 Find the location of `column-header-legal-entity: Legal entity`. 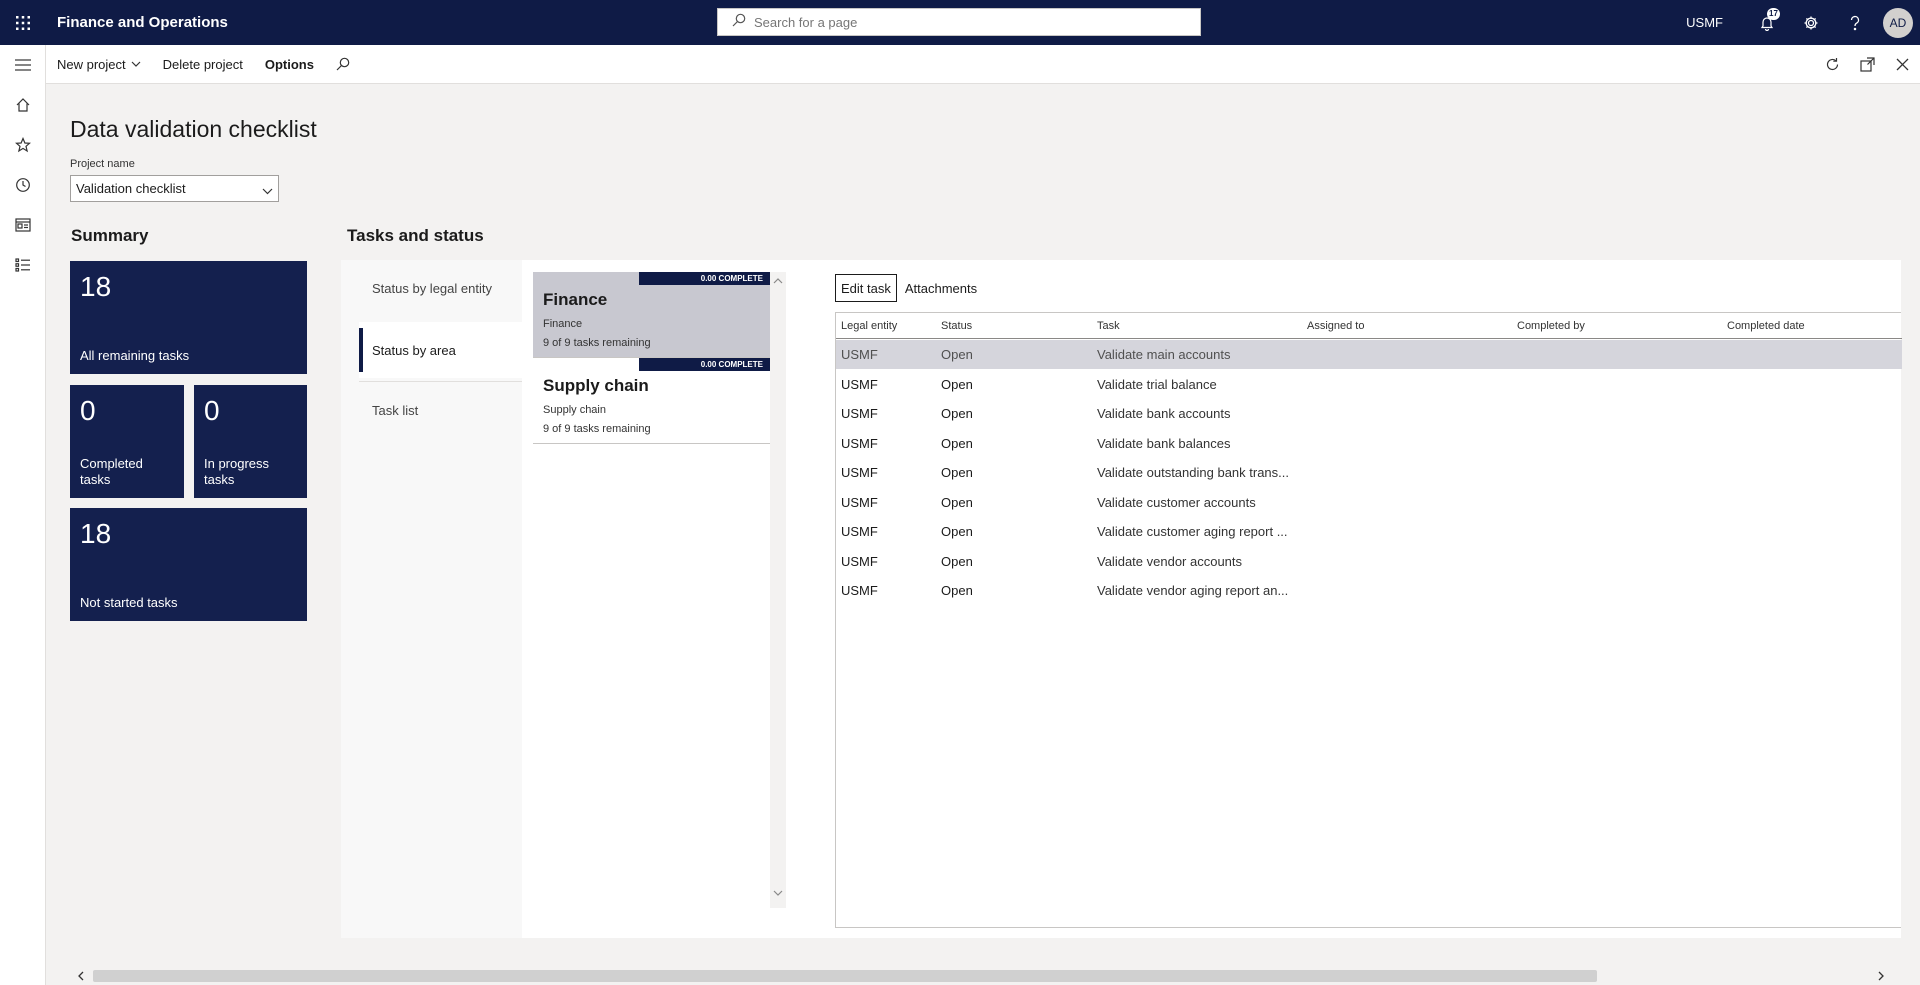

column-header-legal-entity: Legal entity is located at coordinates (869, 326).